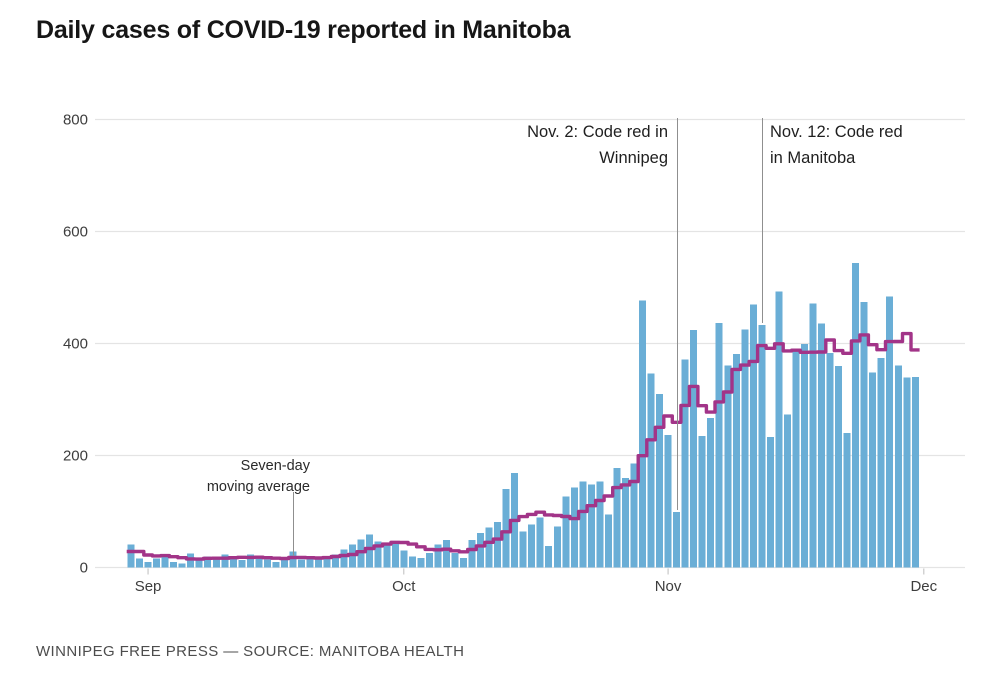  Describe the element at coordinates (275, 466) in the screenshot. I see `annotation-text-line: Seven-day` at that location.